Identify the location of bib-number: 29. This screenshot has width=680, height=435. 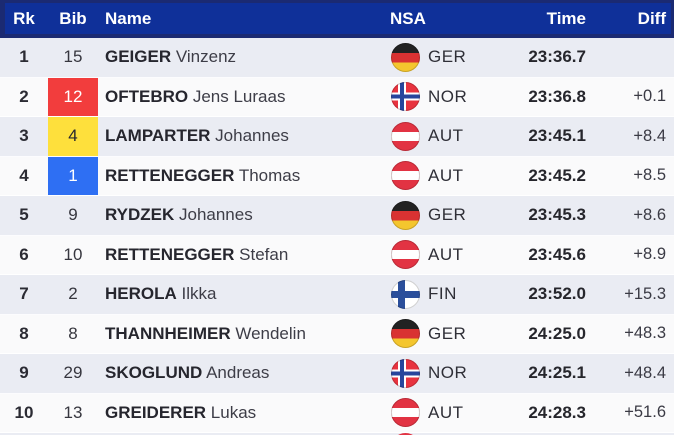
(73, 373).